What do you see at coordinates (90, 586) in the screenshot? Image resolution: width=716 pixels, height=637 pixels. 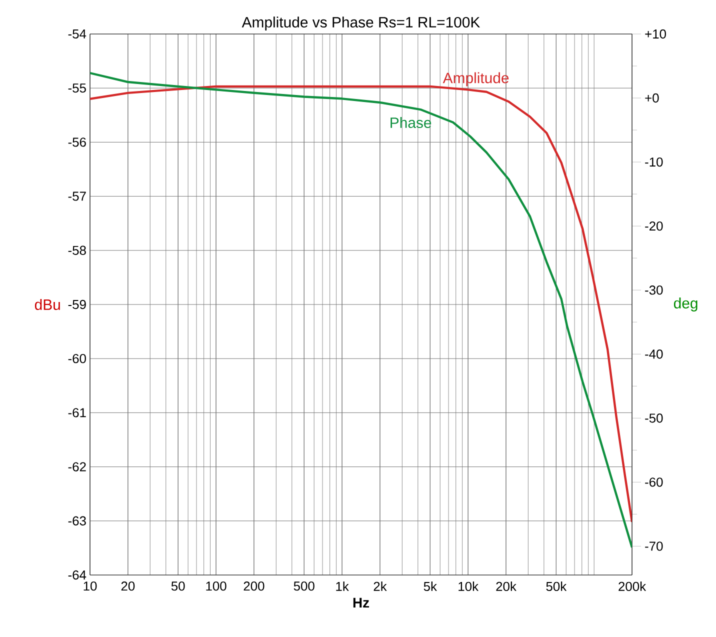 I see `x-tick-label: 10` at bounding box center [90, 586].